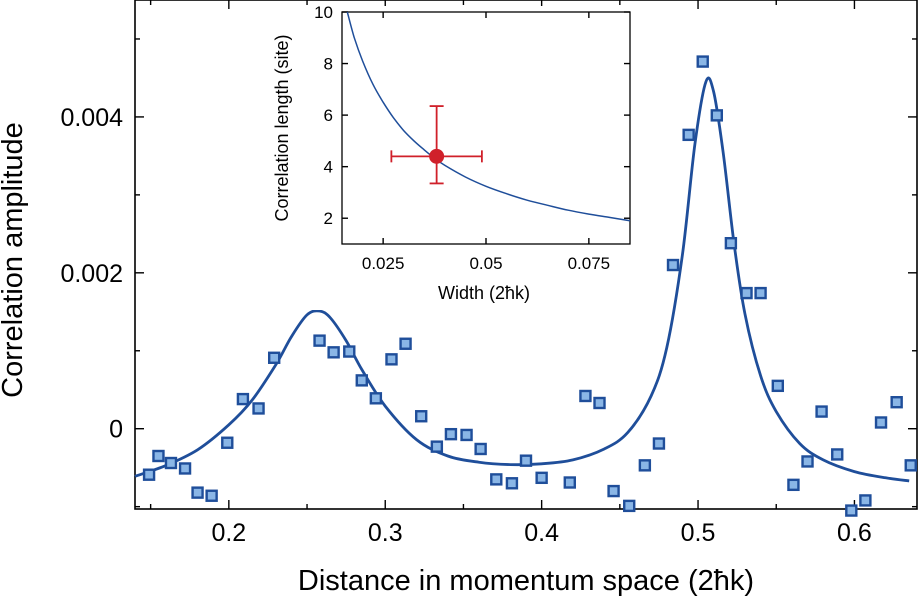 The image size is (918, 602). What do you see at coordinates (383, 263) in the screenshot?
I see `inset-x-tick-label: 0.025` at bounding box center [383, 263].